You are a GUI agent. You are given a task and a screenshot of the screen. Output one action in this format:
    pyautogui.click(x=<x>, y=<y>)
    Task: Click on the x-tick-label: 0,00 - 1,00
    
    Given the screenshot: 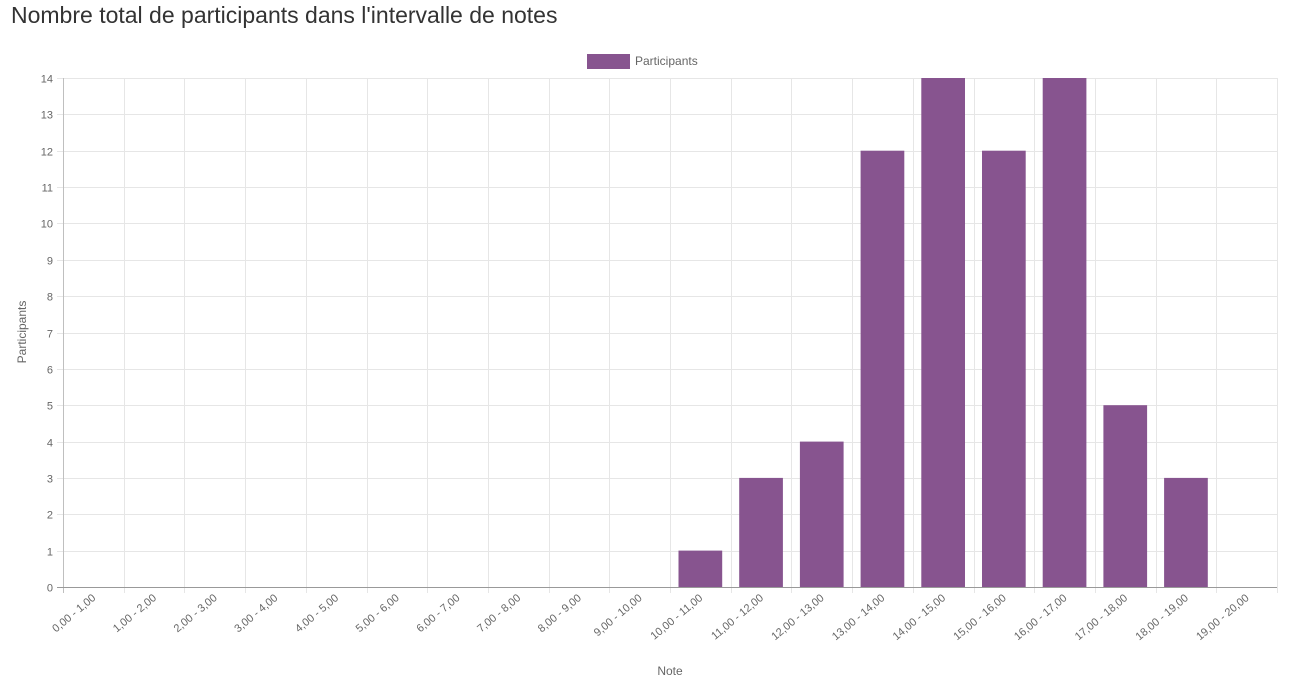 What is the action you would take?
    pyautogui.click(x=74, y=613)
    